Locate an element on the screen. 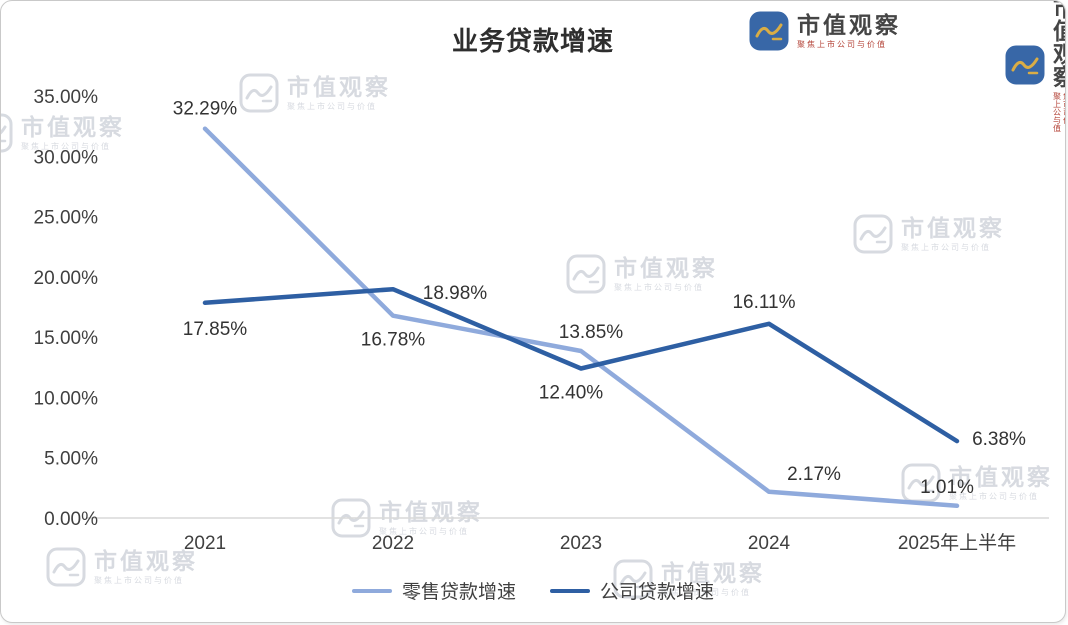 The width and height of the screenshot is (1068, 625). data-label: 16.11% is located at coordinates (763, 302).